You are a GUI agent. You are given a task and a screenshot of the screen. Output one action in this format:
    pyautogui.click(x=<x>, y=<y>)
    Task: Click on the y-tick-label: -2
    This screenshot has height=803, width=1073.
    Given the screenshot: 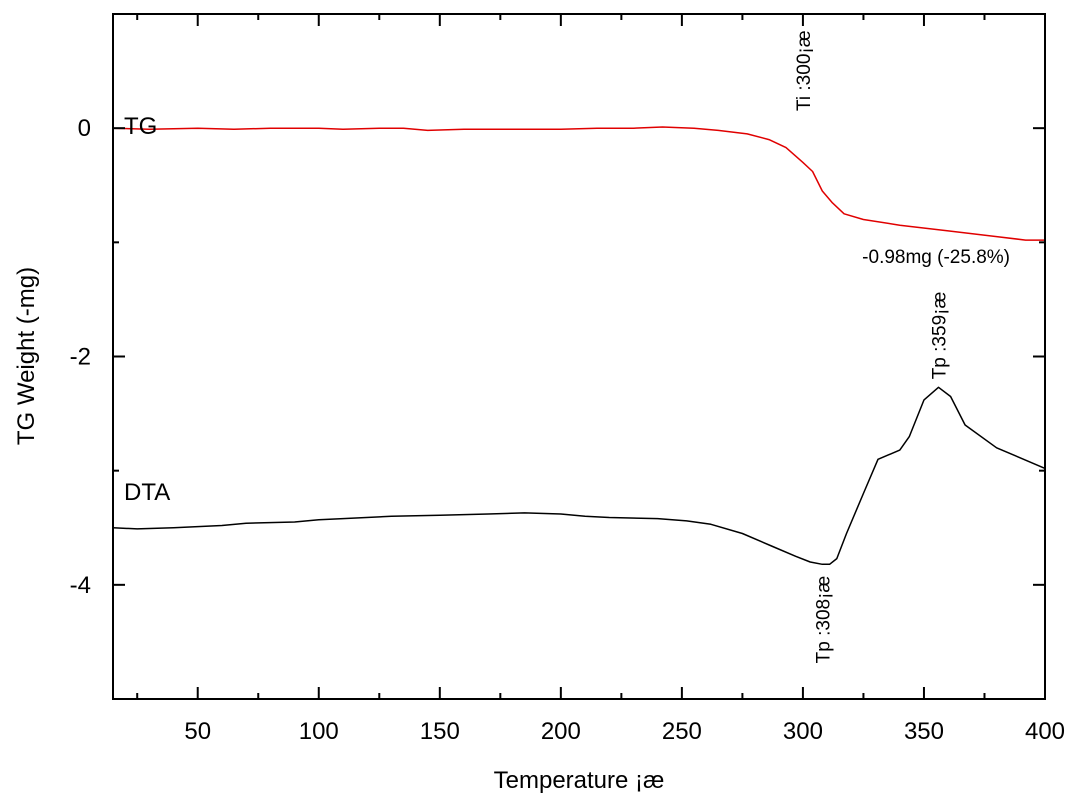 What is the action you would take?
    pyautogui.click(x=80, y=357)
    